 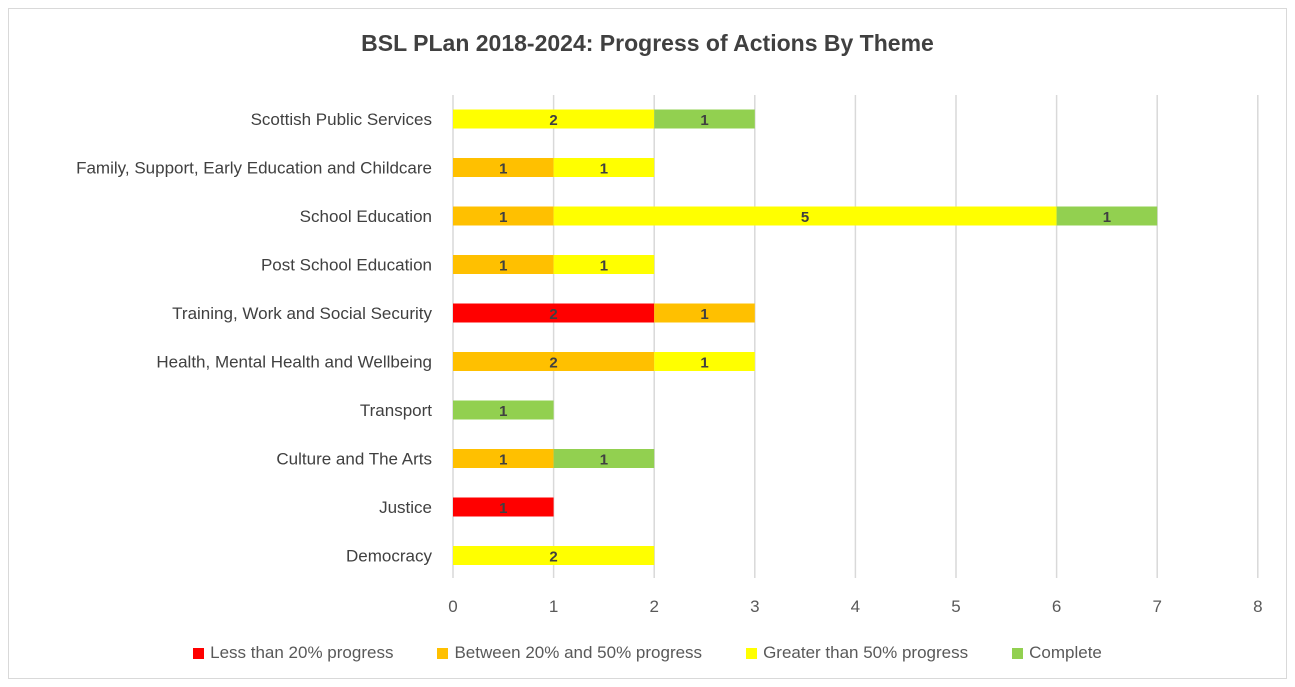 I want to click on category-label: School Education, so click(x=366, y=216).